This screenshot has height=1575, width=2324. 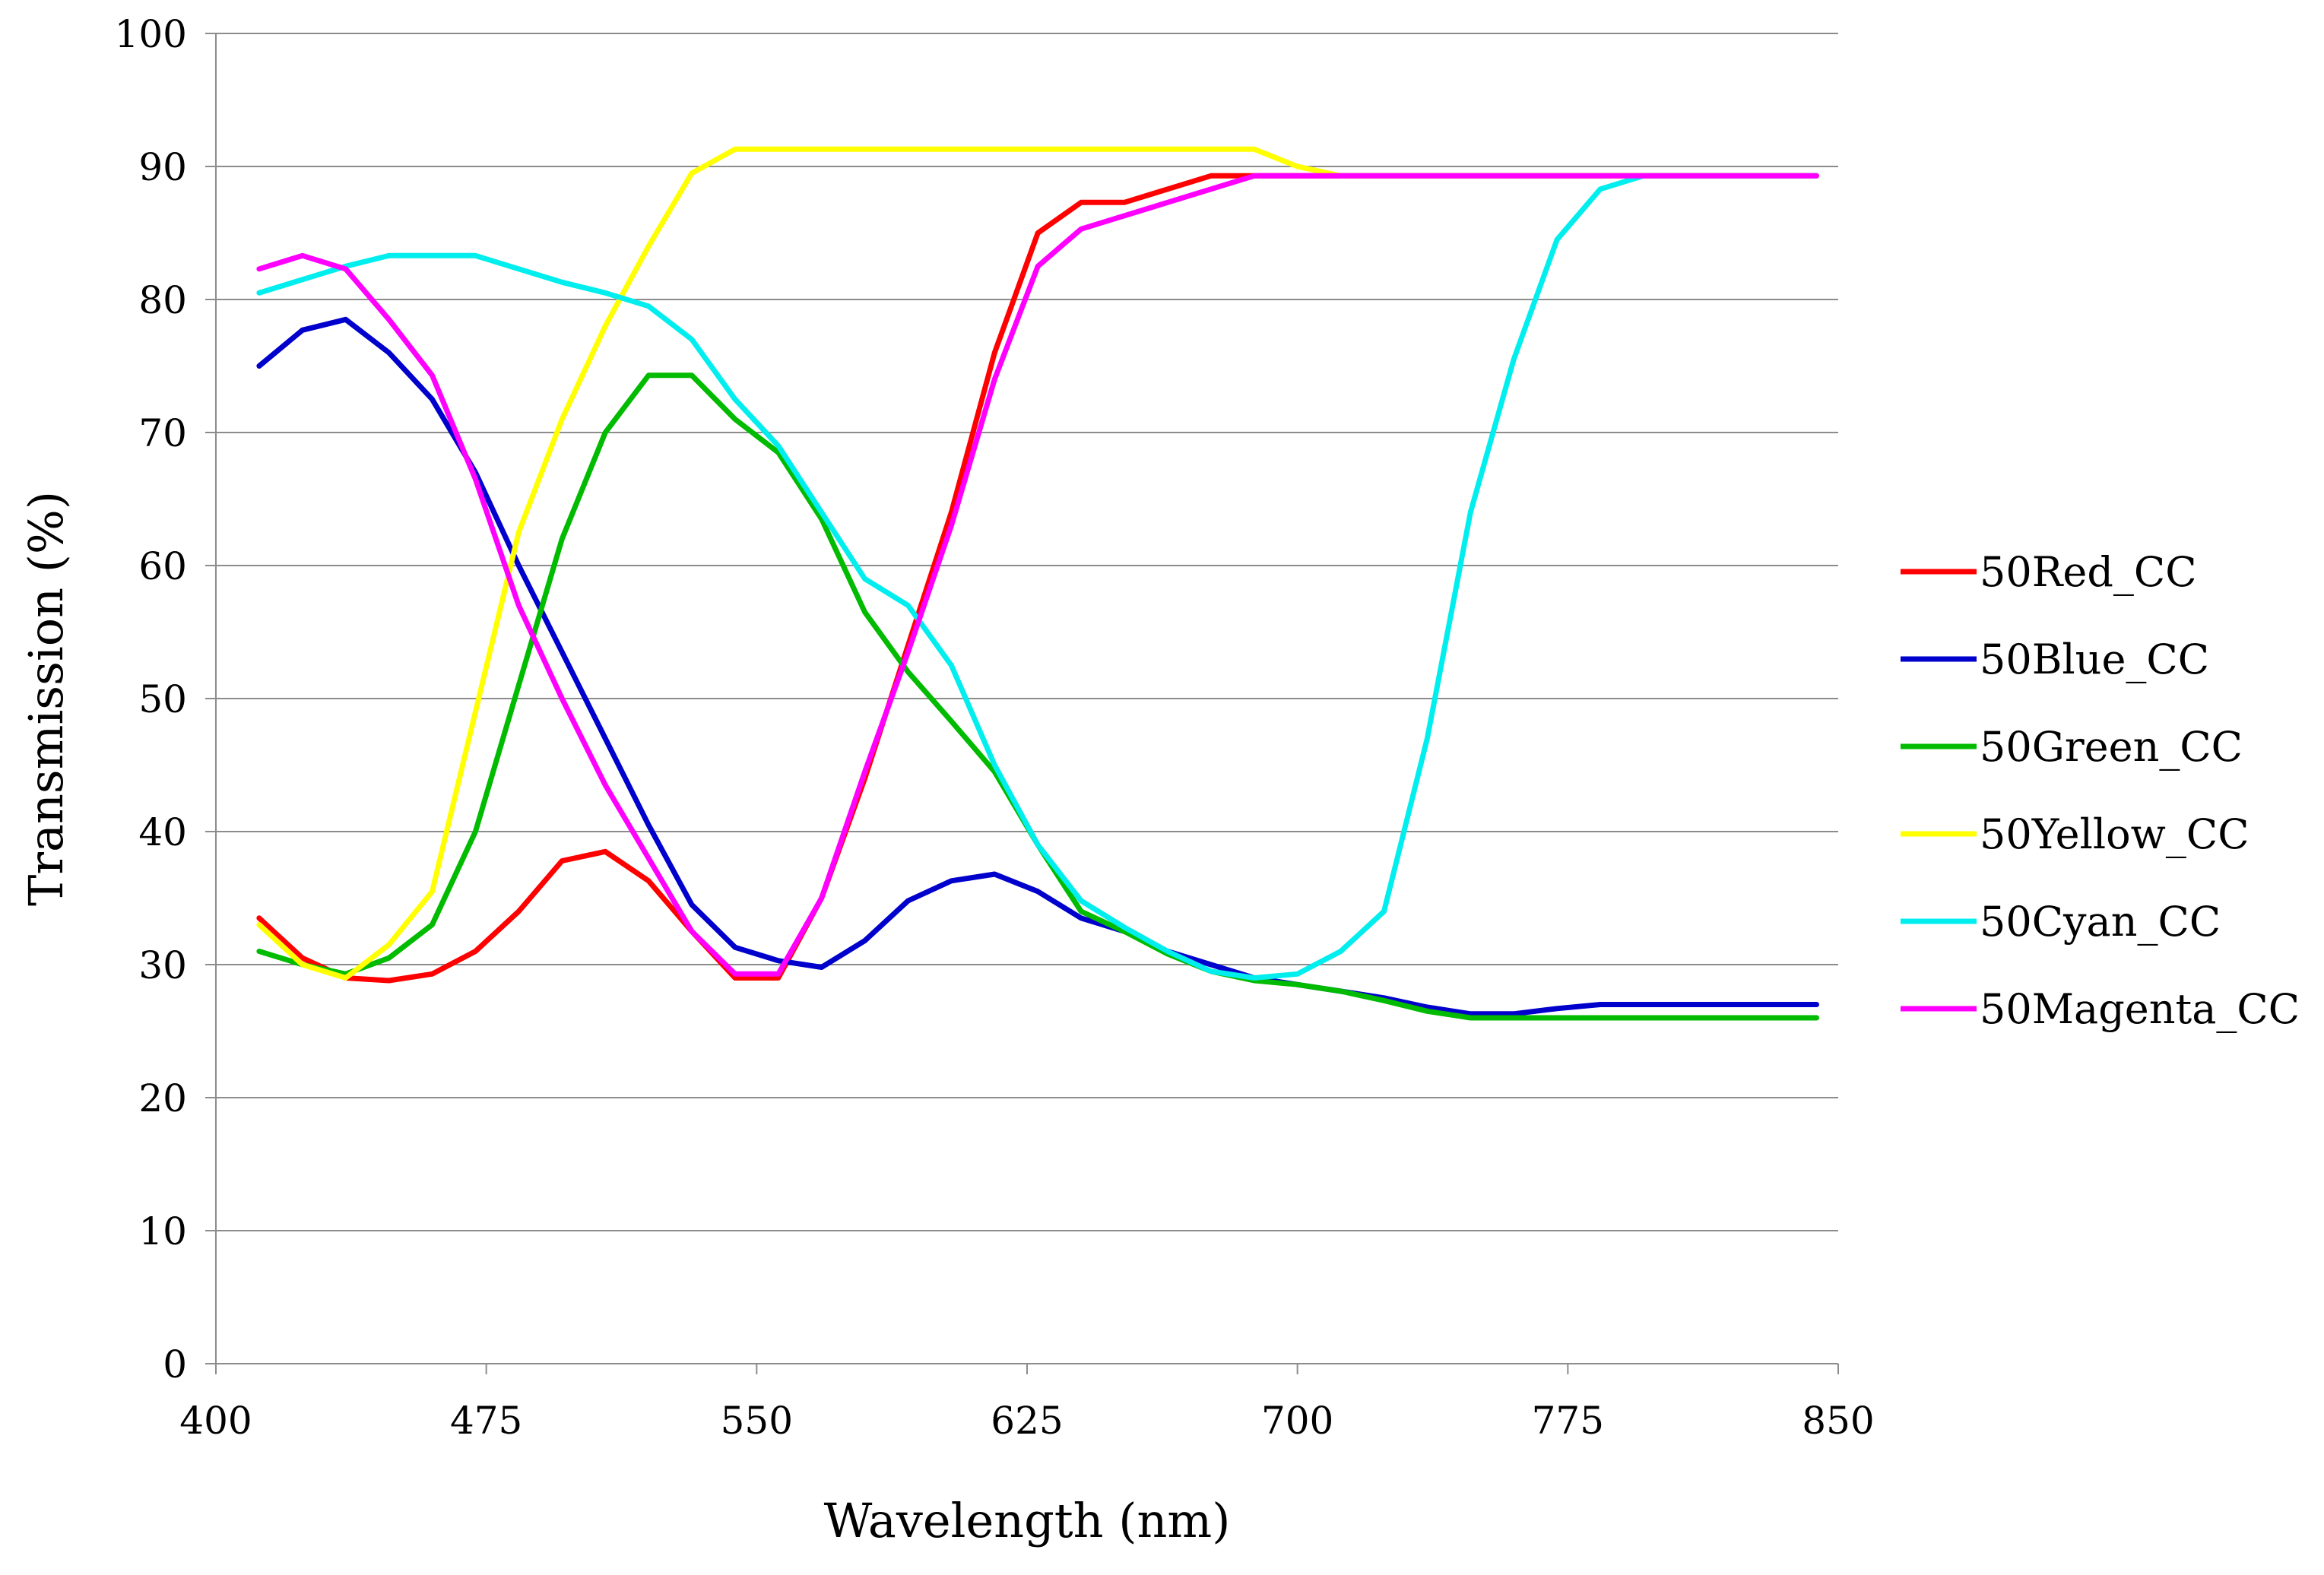 What do you see at coordinates (162, 1098) in the screenshot?
I see `y-tick-label-20: 20` at bounding box center [162, 1098].